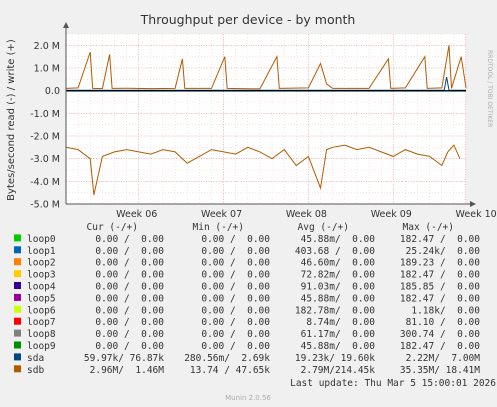  Describe the element at coordinates (112, 227) in the screenshot. I see `legend-header: Cur (-/+)` at that location.